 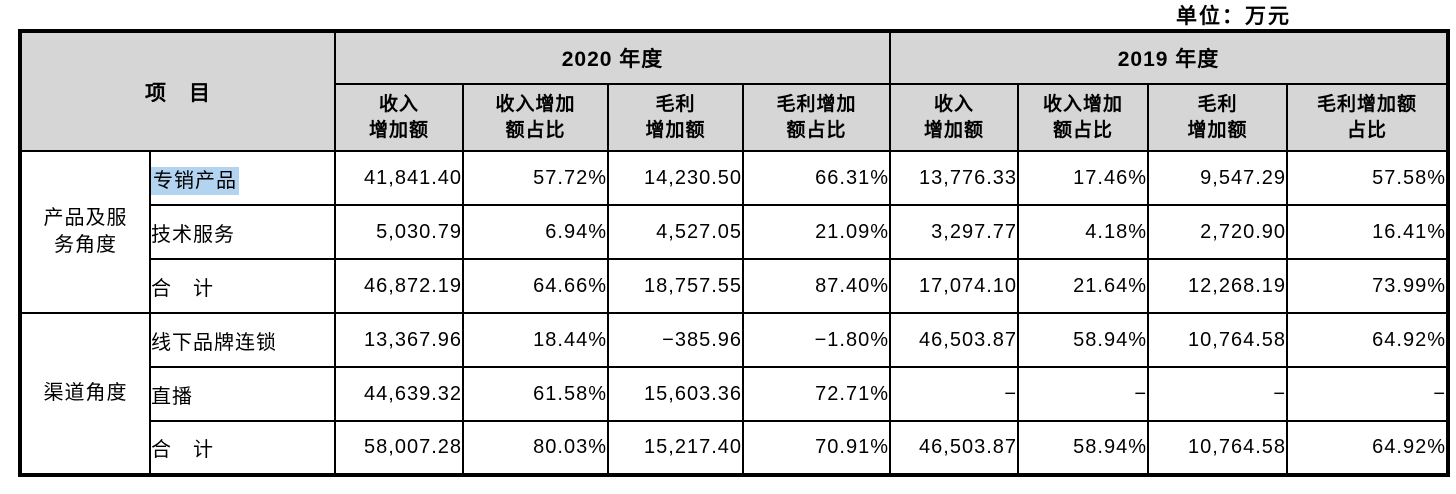 I want to click on value-cell: 87.40%, so click(x=816, y=286).